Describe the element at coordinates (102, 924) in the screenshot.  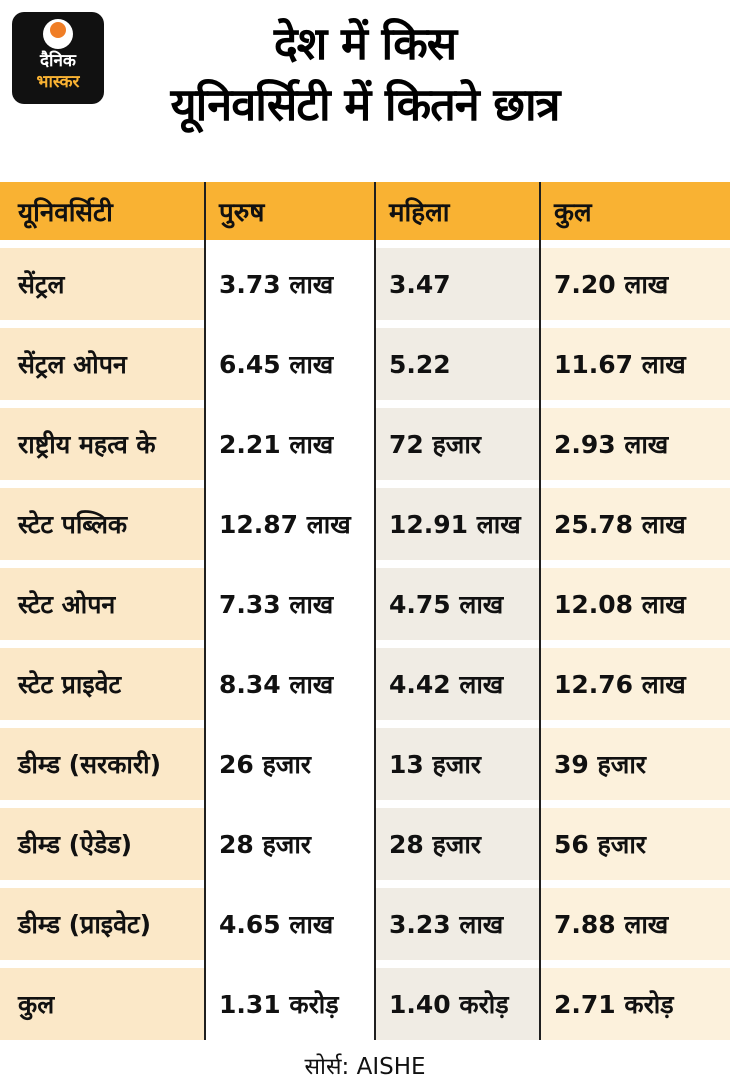
I see `cell-university: डीम्ड (प्राइवेट)` at that location.